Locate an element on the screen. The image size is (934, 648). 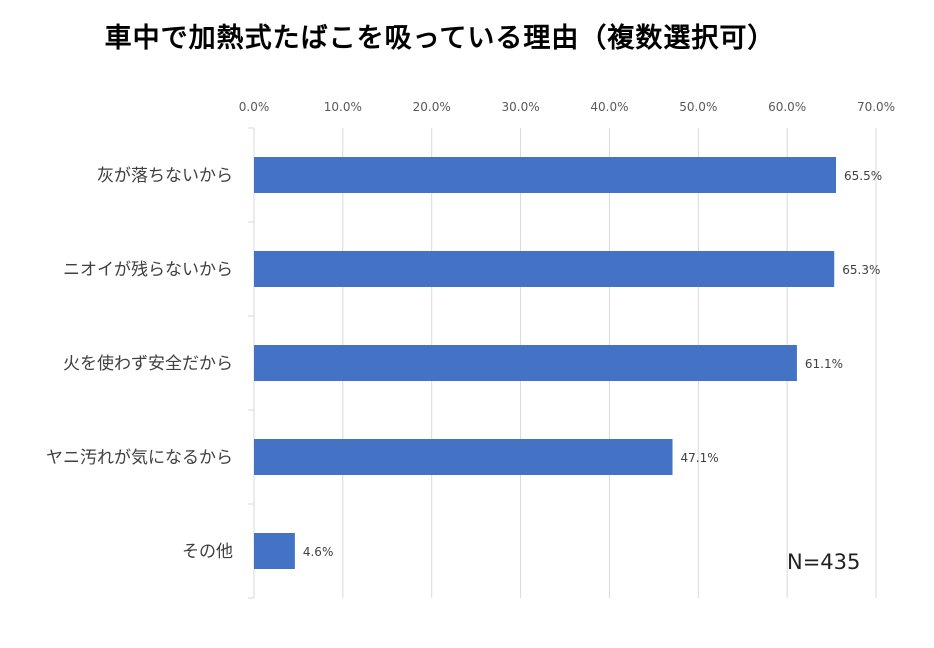
category-label: その他 is located at coordinates (207, 552).